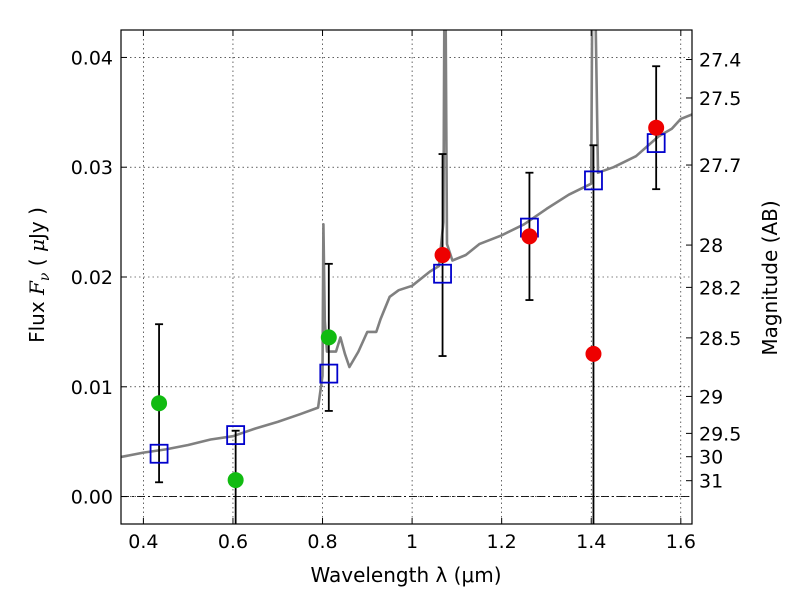 The height and width of the screenshot is (600, 800). What do you see at coordinates (720, 288) in the screenshot?
I see `right-tick-label: 28.2` at bounding box center [720, 288].